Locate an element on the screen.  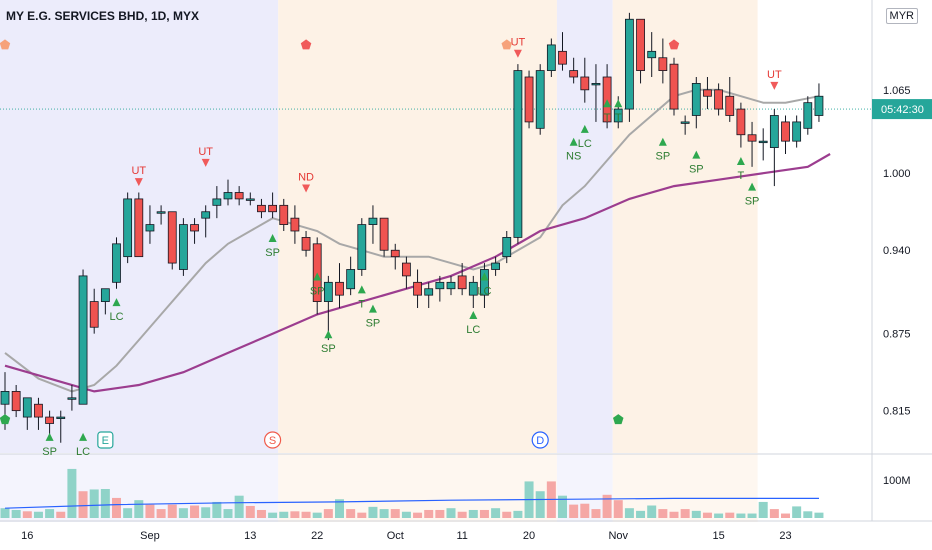
y-tick-label: 0.875 is located at coordinates (897, 335).